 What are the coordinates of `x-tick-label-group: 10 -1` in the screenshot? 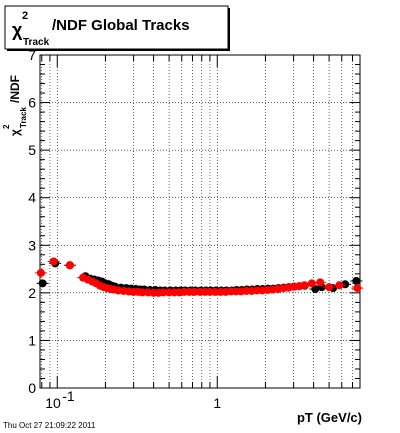 It's located at (60, 399).